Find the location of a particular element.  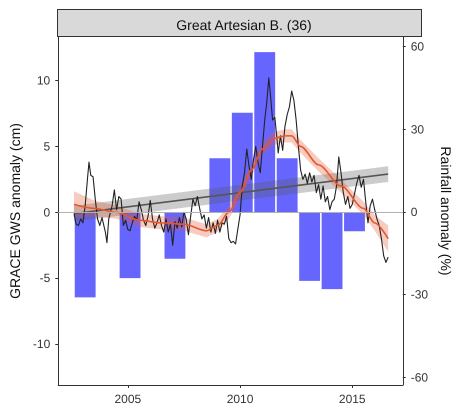

y-tick-label: -5 is located at coordinates (45, 278).